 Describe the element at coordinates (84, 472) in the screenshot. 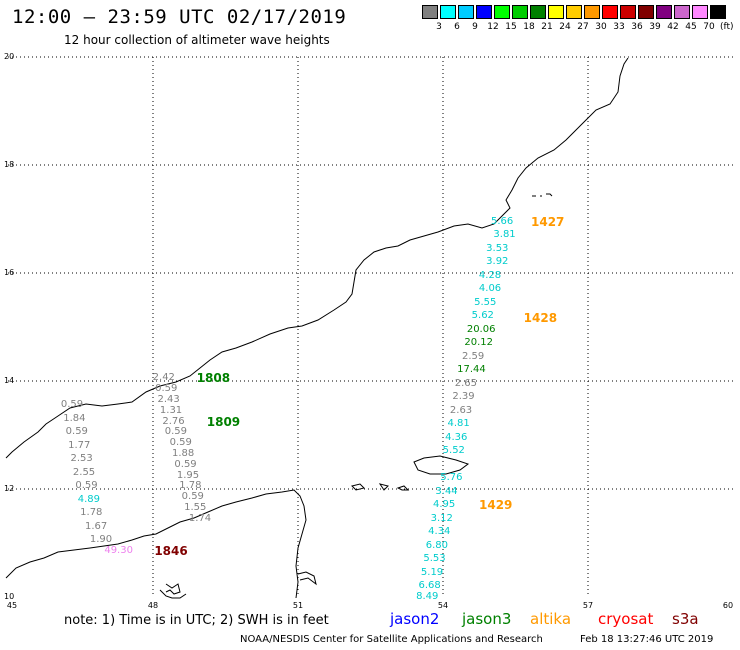

I see `wave-height-value: 2.55` at that location.